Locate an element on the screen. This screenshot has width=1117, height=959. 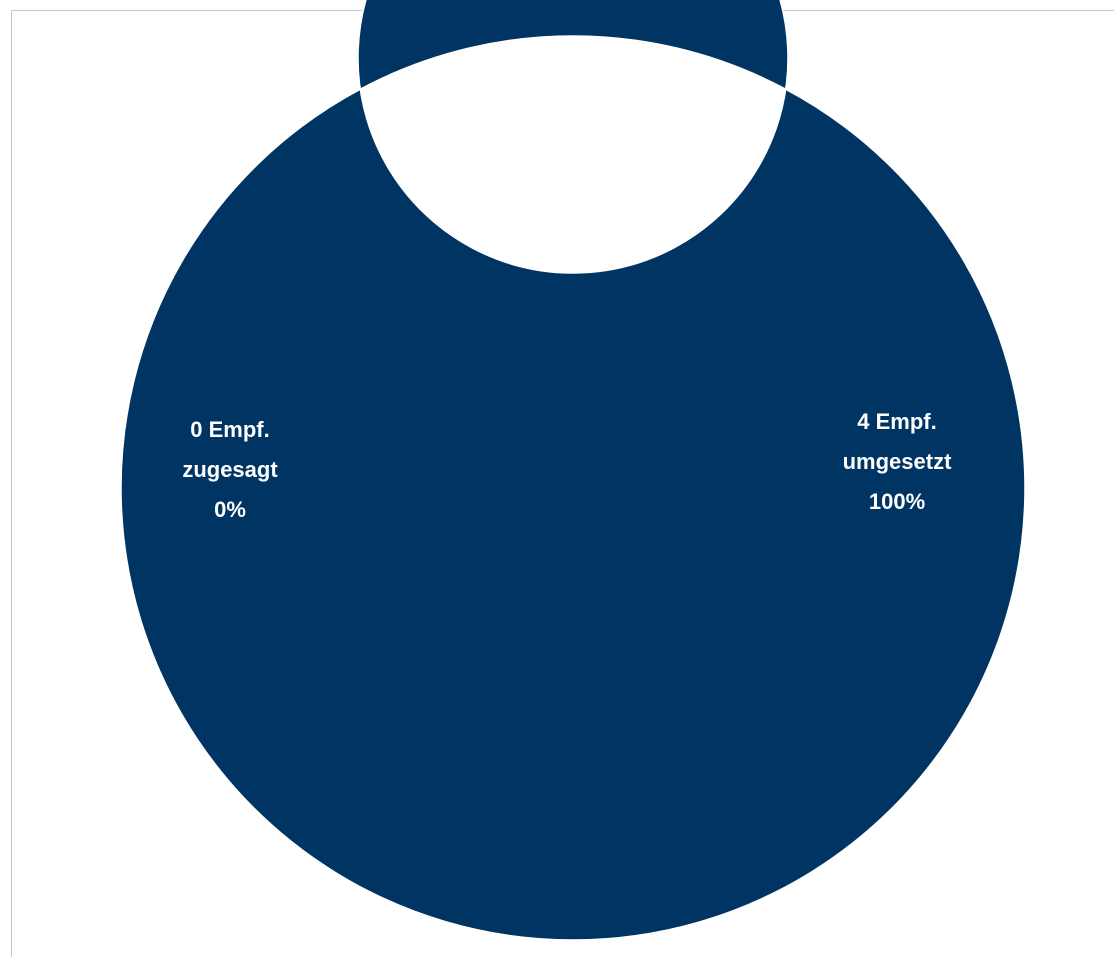
data-label-line: offen is located at coordinates (568, 139).